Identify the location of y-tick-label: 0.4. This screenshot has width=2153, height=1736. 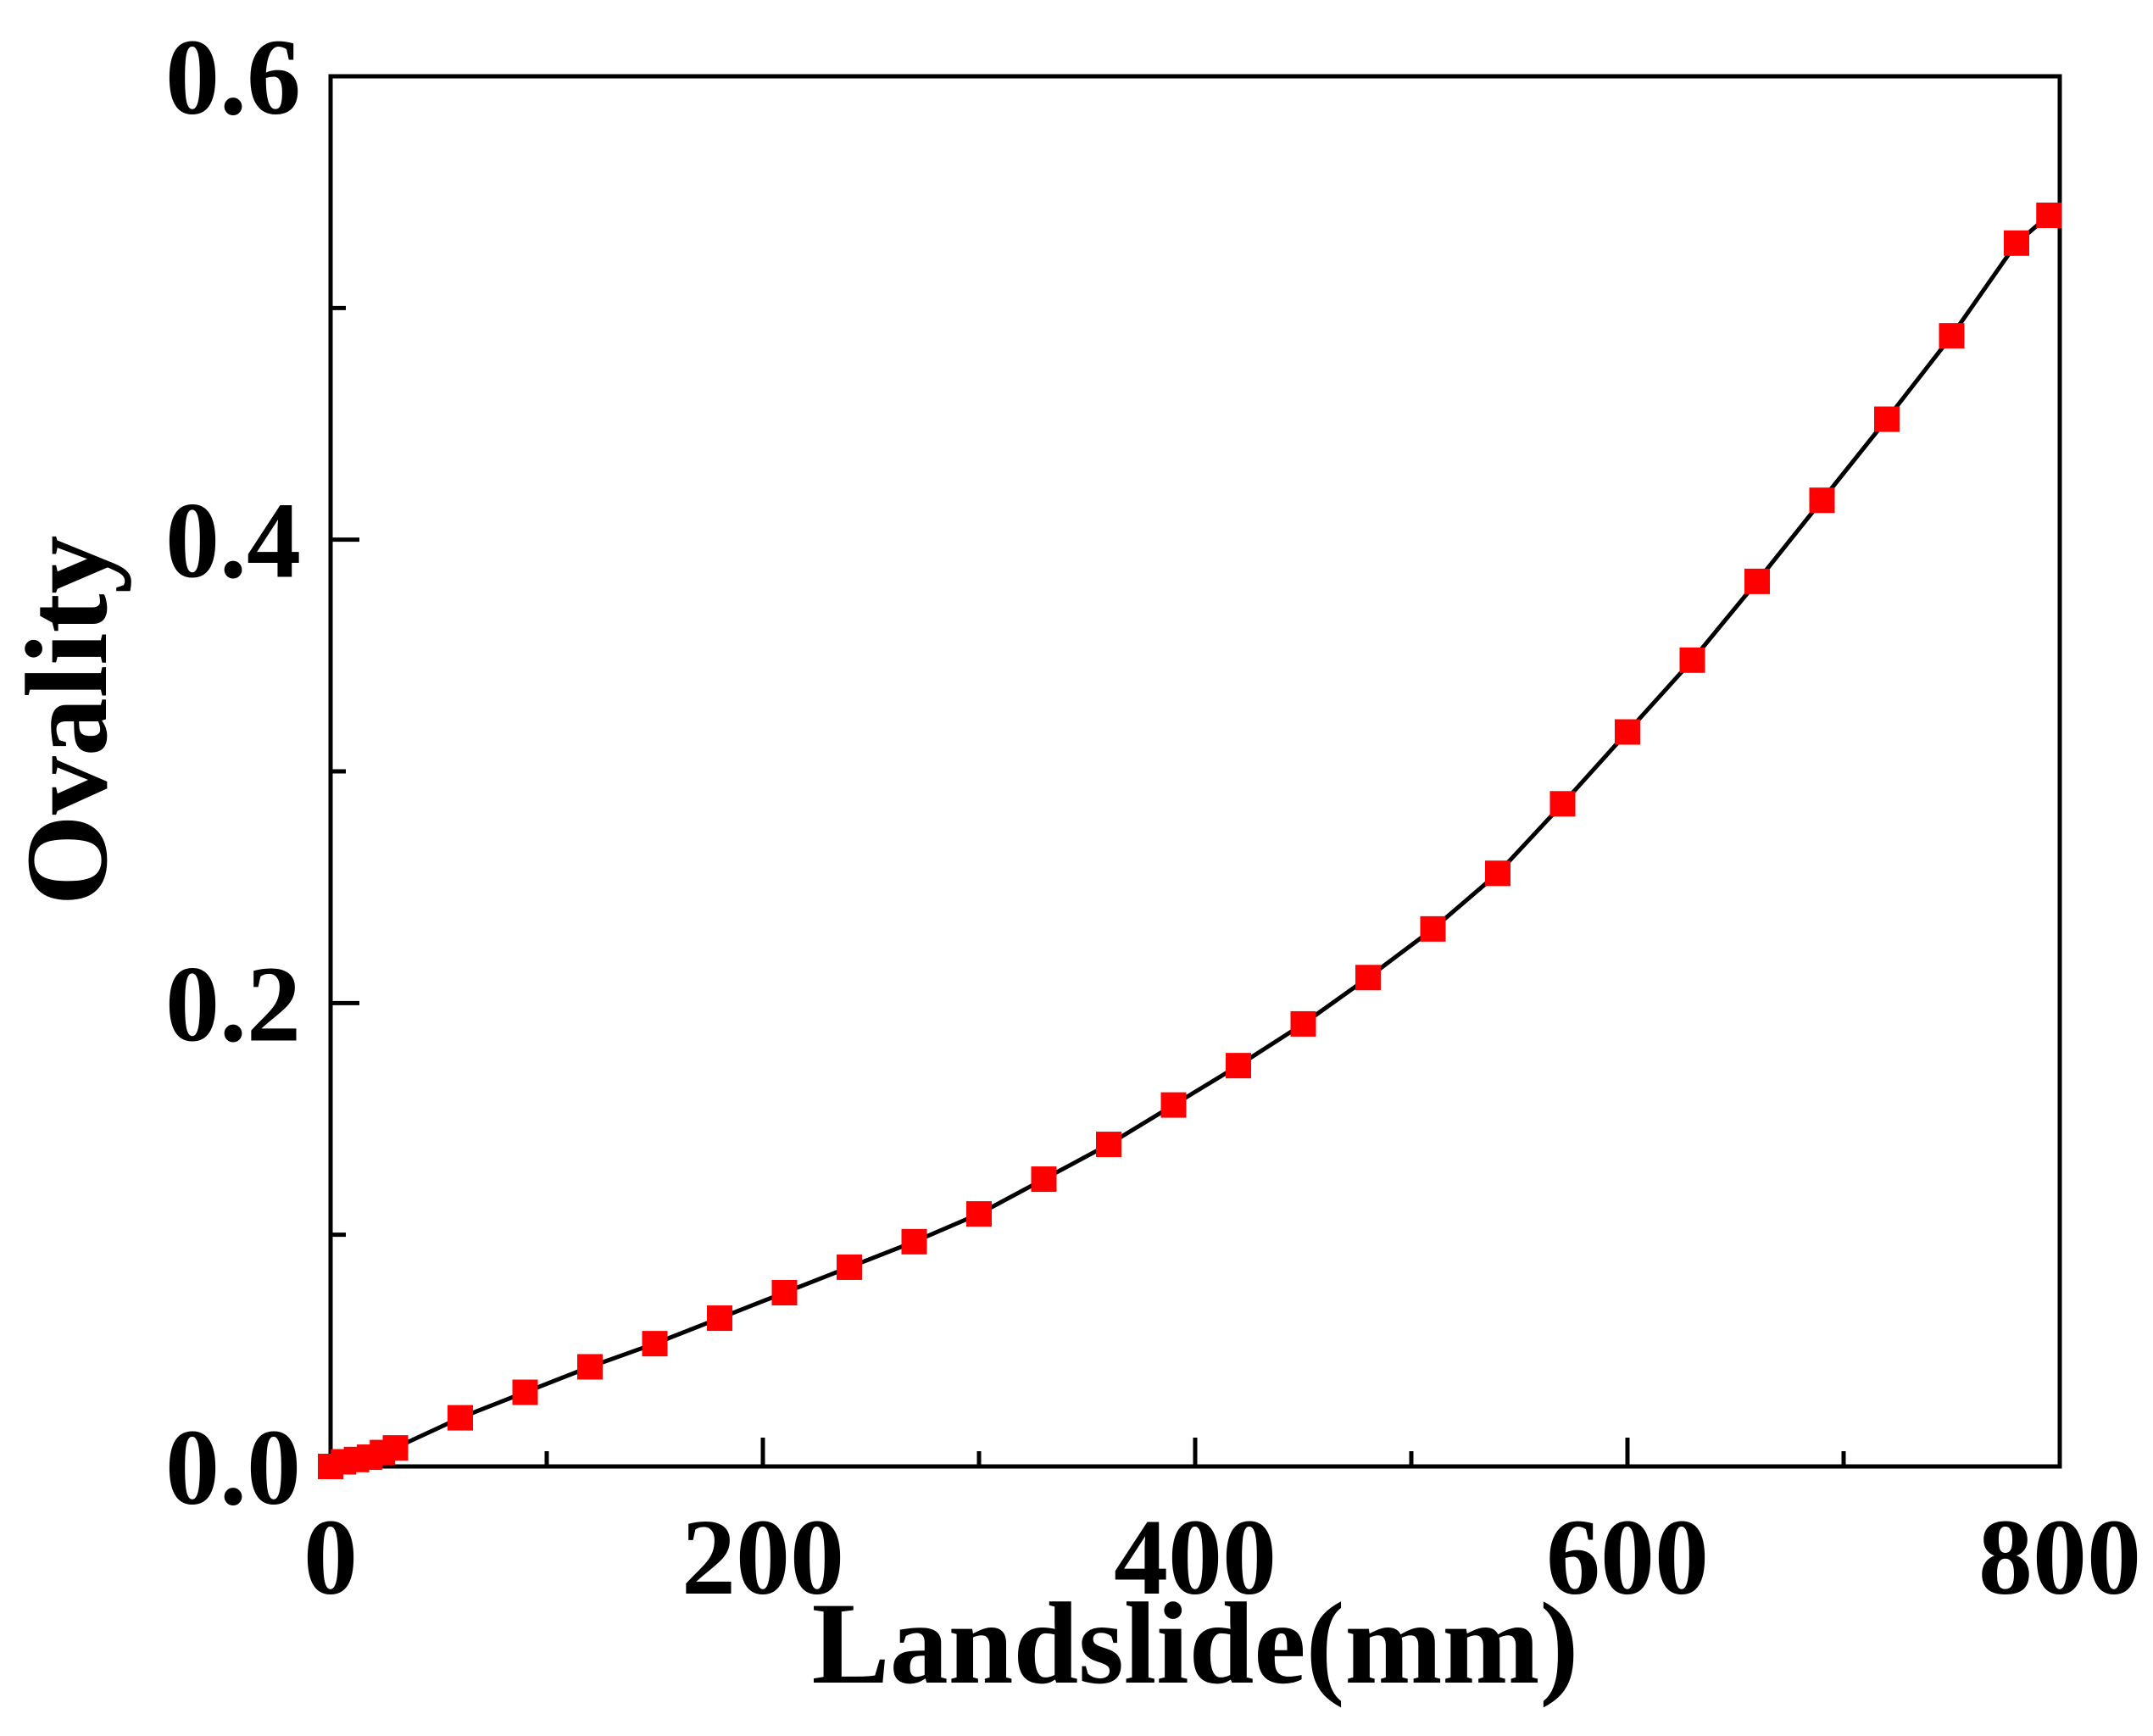
(233, 541).